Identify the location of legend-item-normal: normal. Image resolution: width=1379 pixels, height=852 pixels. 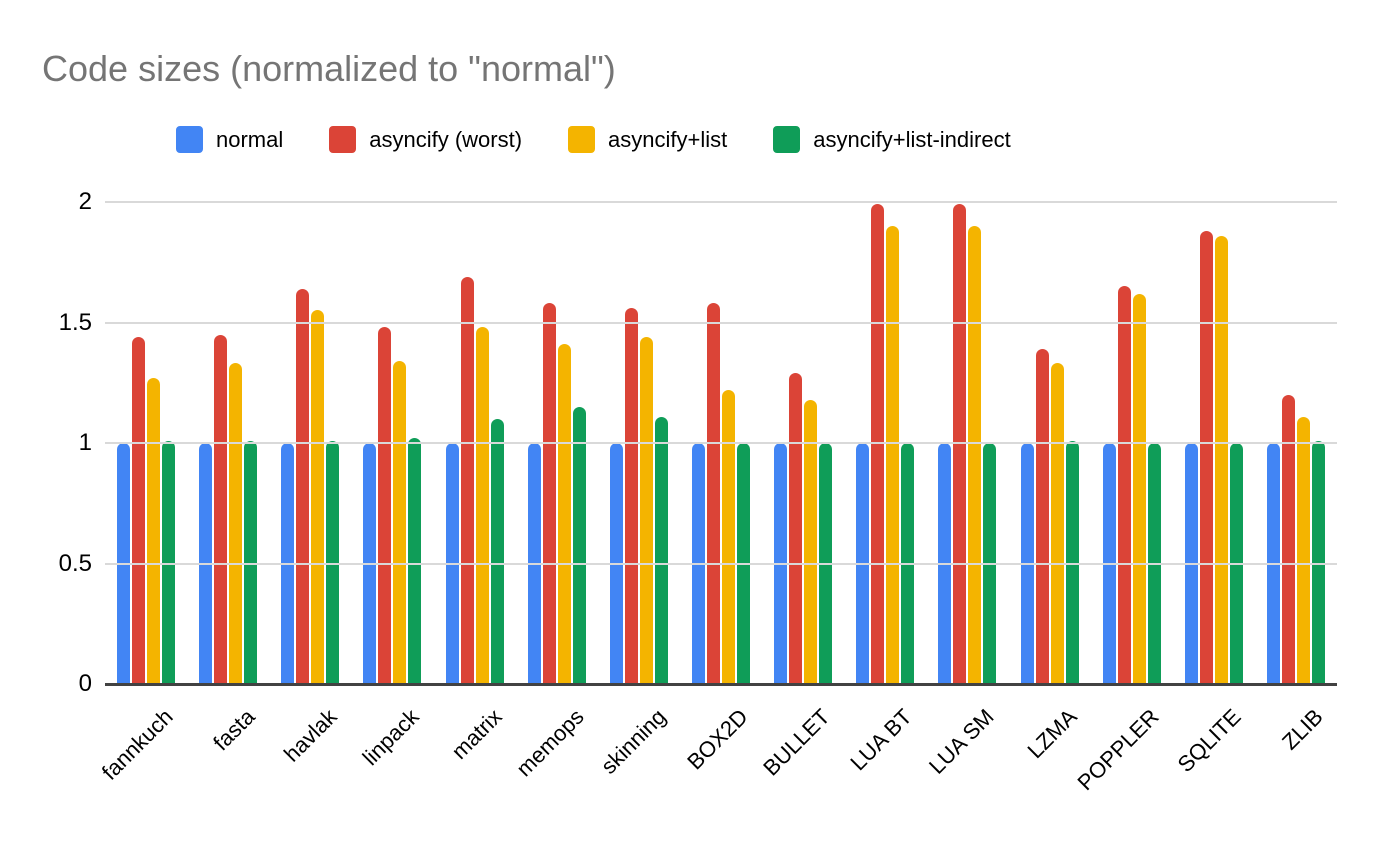
(229, 139).